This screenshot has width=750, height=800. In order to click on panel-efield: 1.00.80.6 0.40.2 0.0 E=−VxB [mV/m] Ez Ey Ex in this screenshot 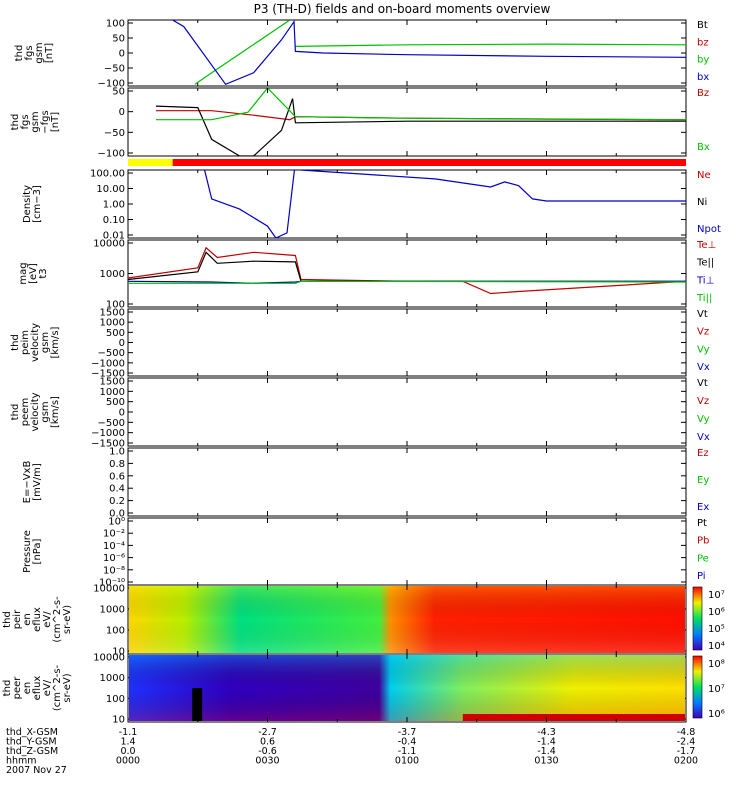, I will do `click(365, 483)`.